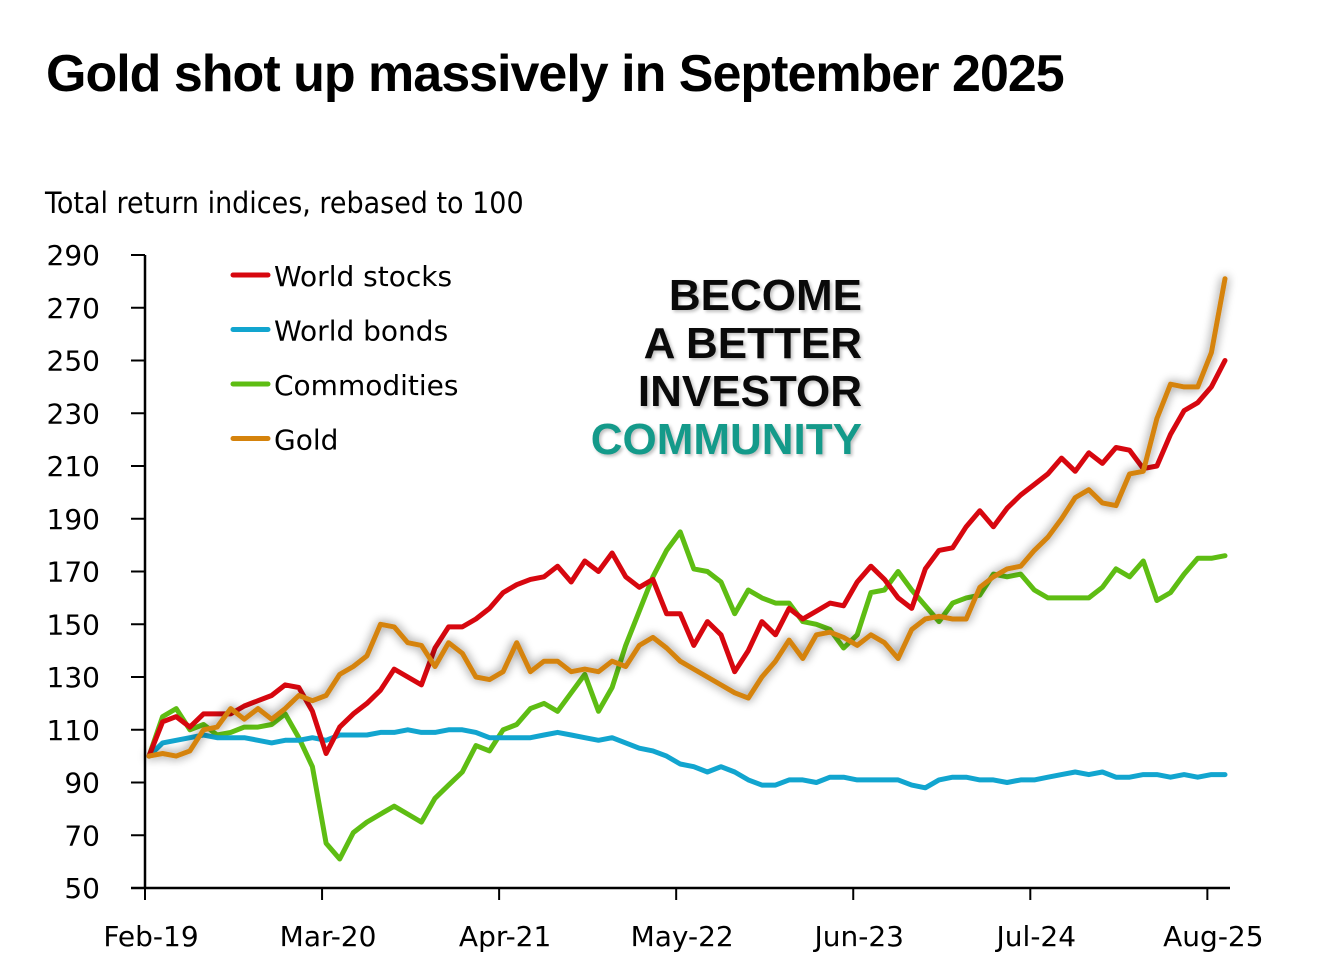  What do you see at coordinates (73, 519) in the screenshot?
I see `y-tick-label: 190` at bounding box center [73, 519].